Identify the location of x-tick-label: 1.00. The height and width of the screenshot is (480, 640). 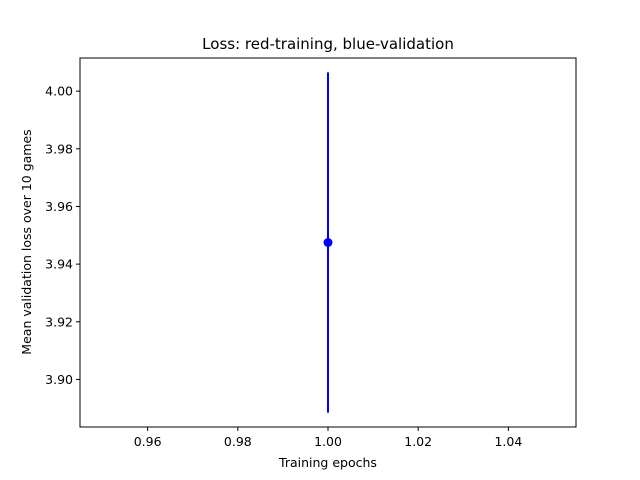
(328, 441).